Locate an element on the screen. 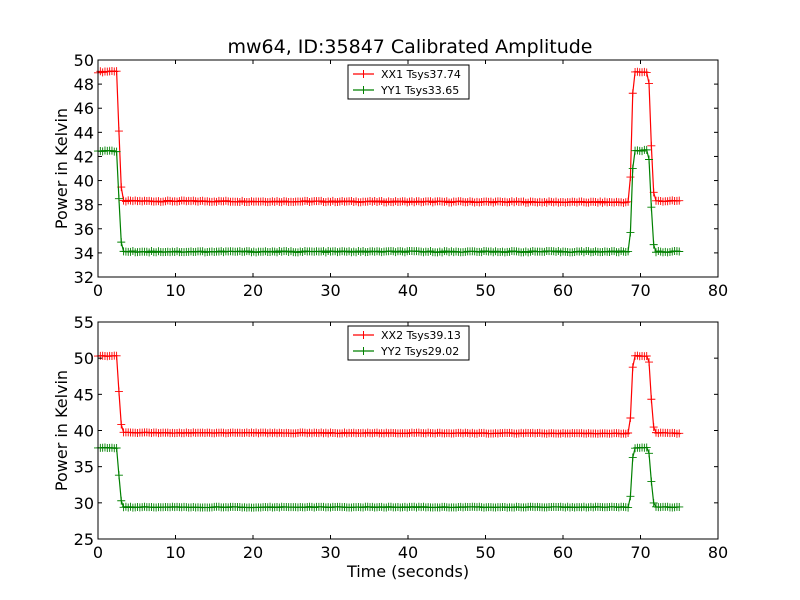 The image size is (800, 600). y-tick-label: 44 is located at coordinates (84, 132).